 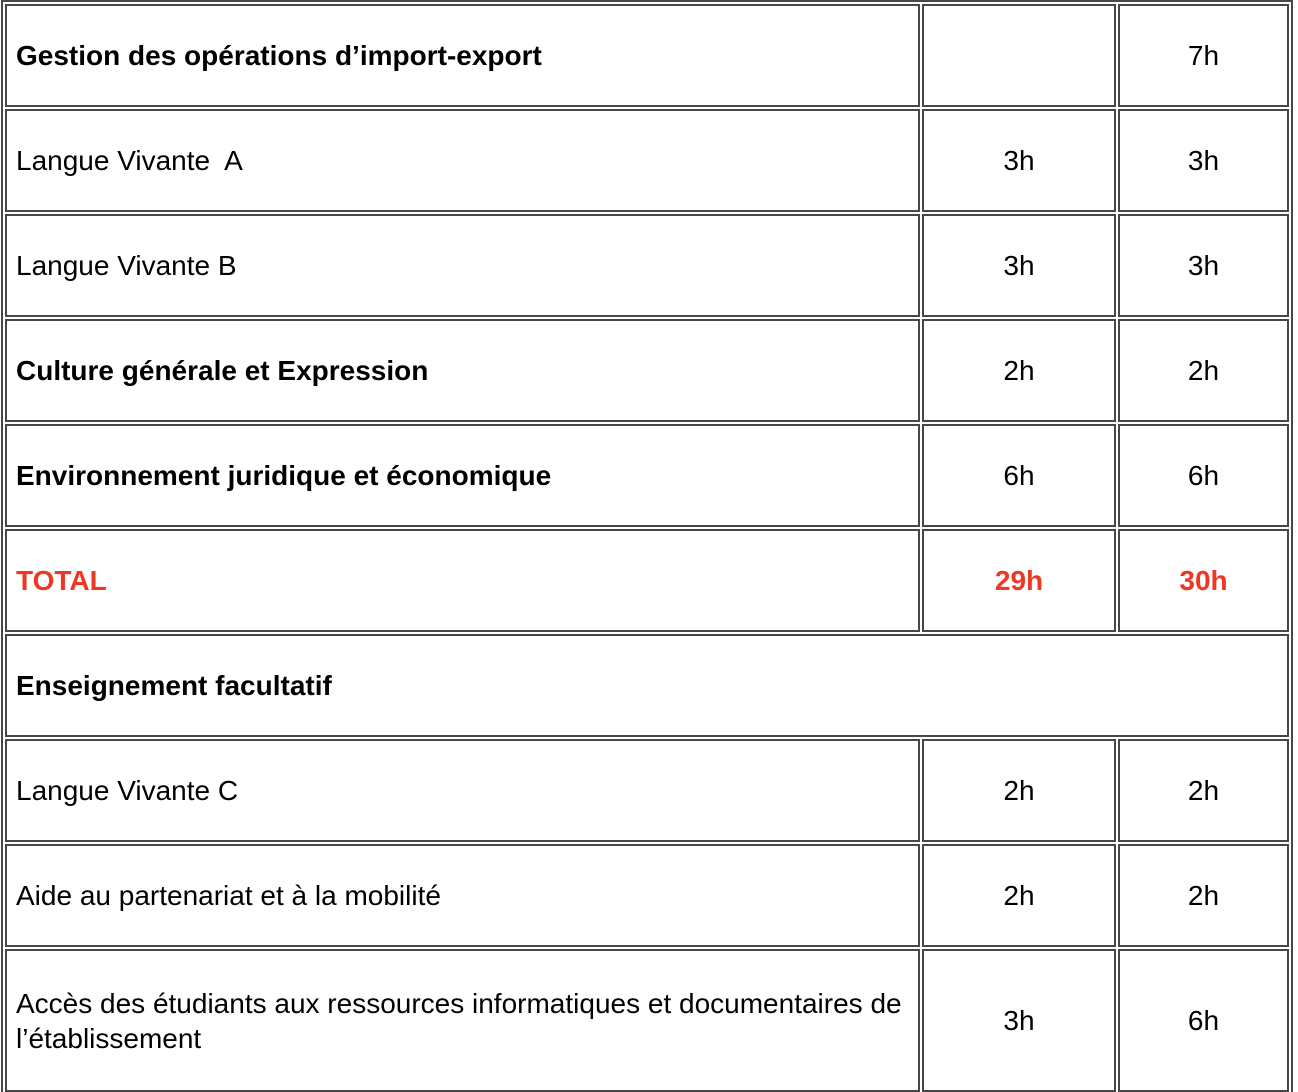 I want to click on subject-label: Langue Vivante B, so click(x=462, y=265).